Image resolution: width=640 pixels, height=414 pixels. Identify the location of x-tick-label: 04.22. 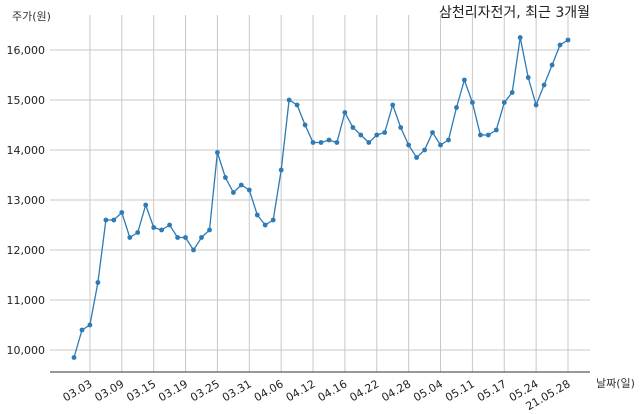
(364, 390).